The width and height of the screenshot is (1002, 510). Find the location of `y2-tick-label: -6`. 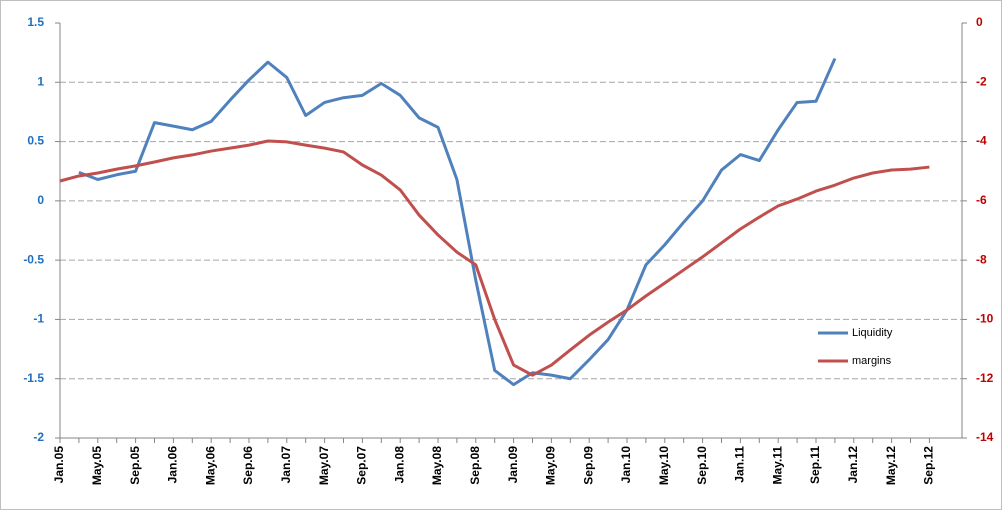

y2-tick-label: -6 is located at coordinates (981, 200).